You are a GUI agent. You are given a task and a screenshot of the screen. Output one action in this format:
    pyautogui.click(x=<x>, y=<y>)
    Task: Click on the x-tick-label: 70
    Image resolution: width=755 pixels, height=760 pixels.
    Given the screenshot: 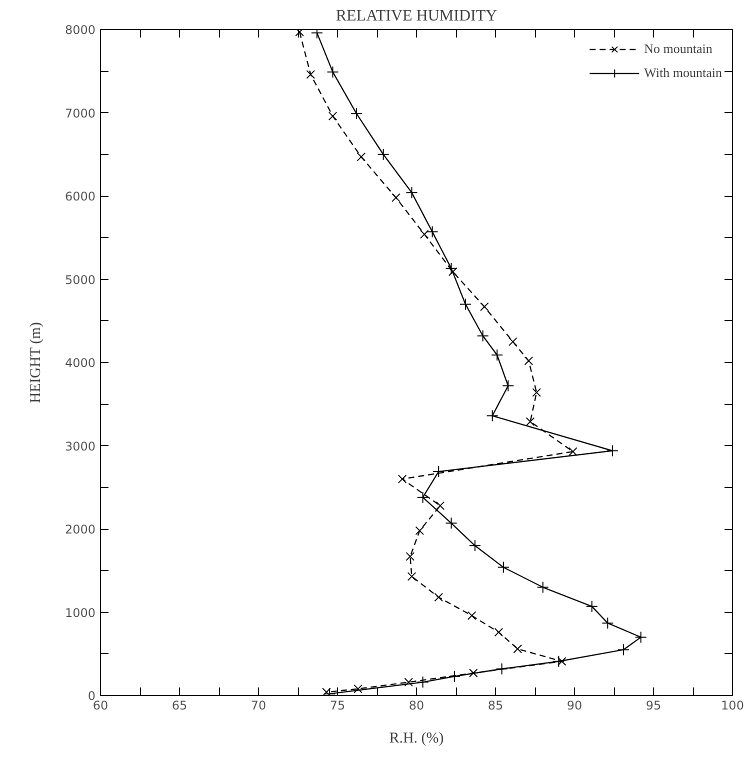 What is the action you would take?
    pyautogui.click(x=258, y=705)
    